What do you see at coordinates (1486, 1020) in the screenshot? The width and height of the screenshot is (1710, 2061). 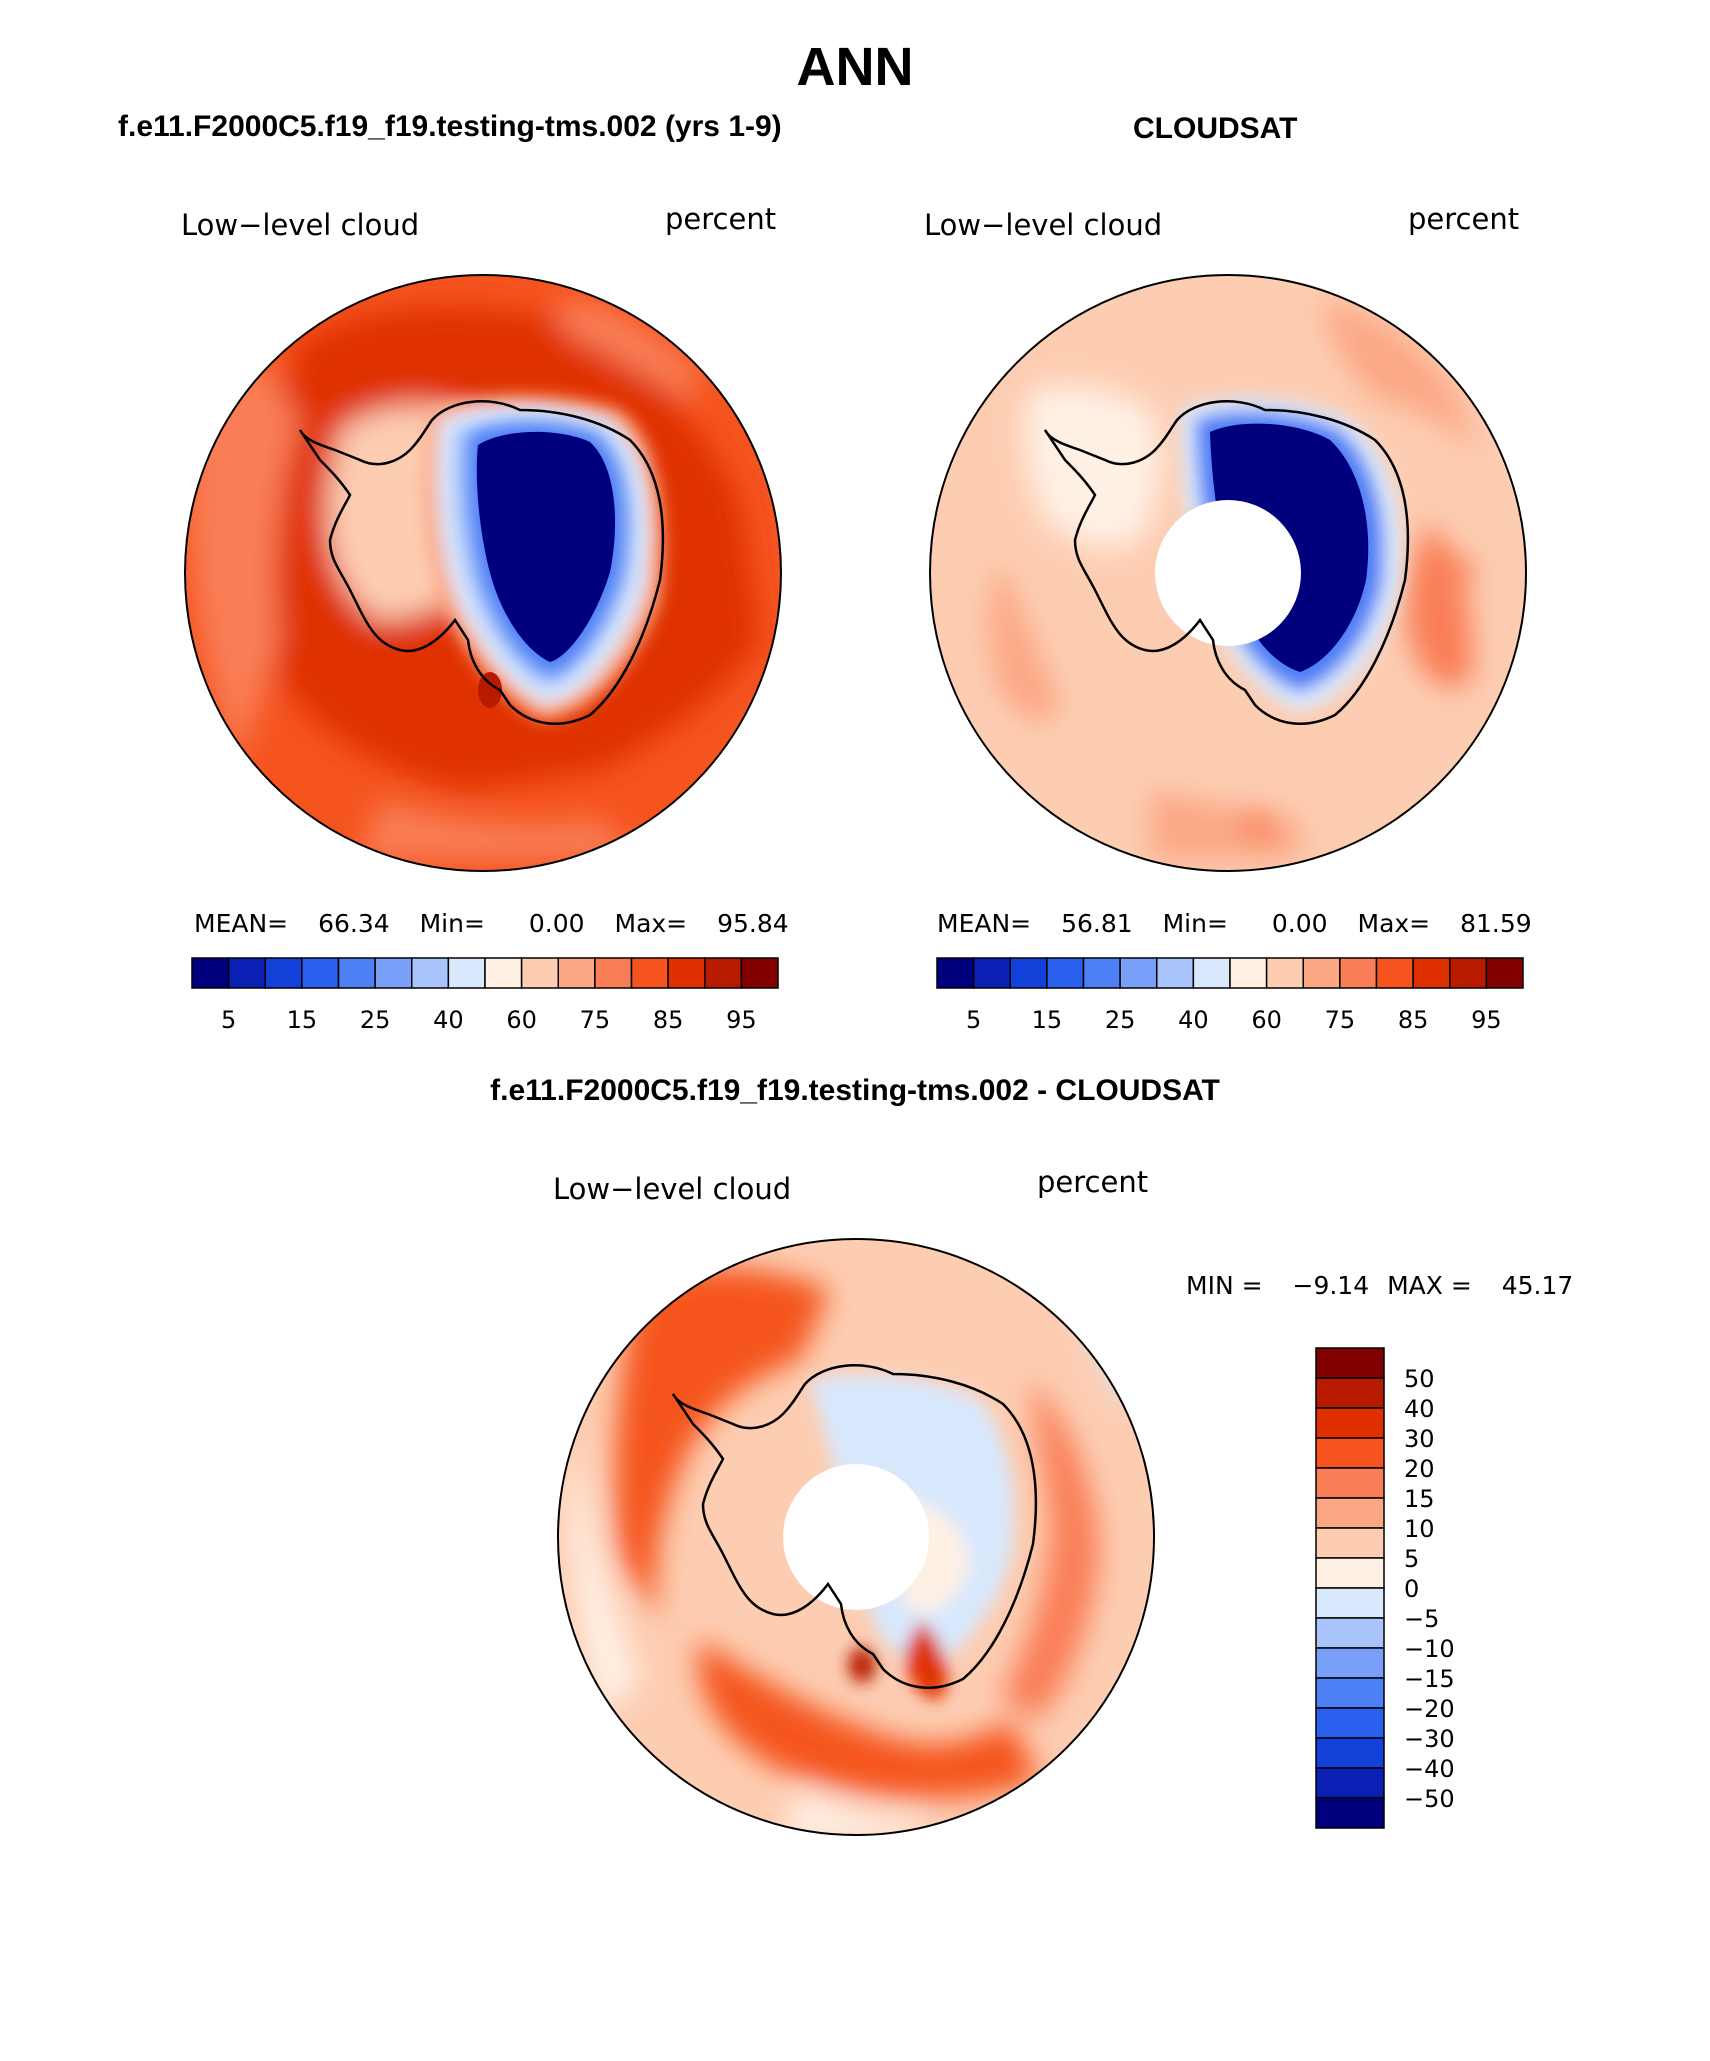 I see `obs-colorbar-tick-label: 95` at bounding box center [1486, 1020].